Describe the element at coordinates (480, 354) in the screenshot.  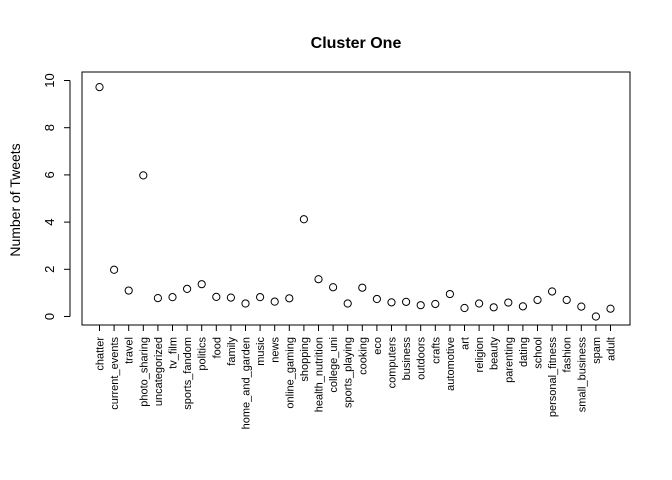
I see `x-tick-label: religion` at that location.